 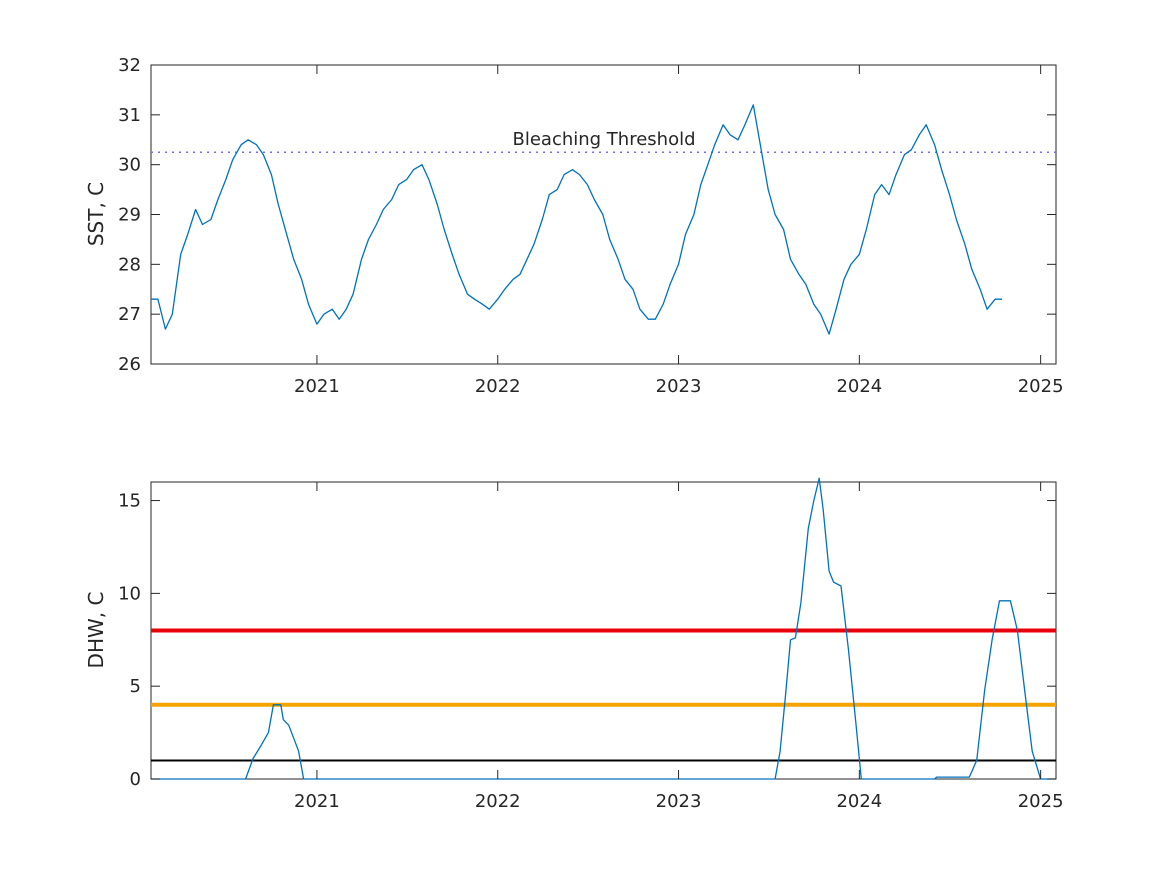 I want to click on dhw-y-tick-label: 10, so click(x=129, y=593).